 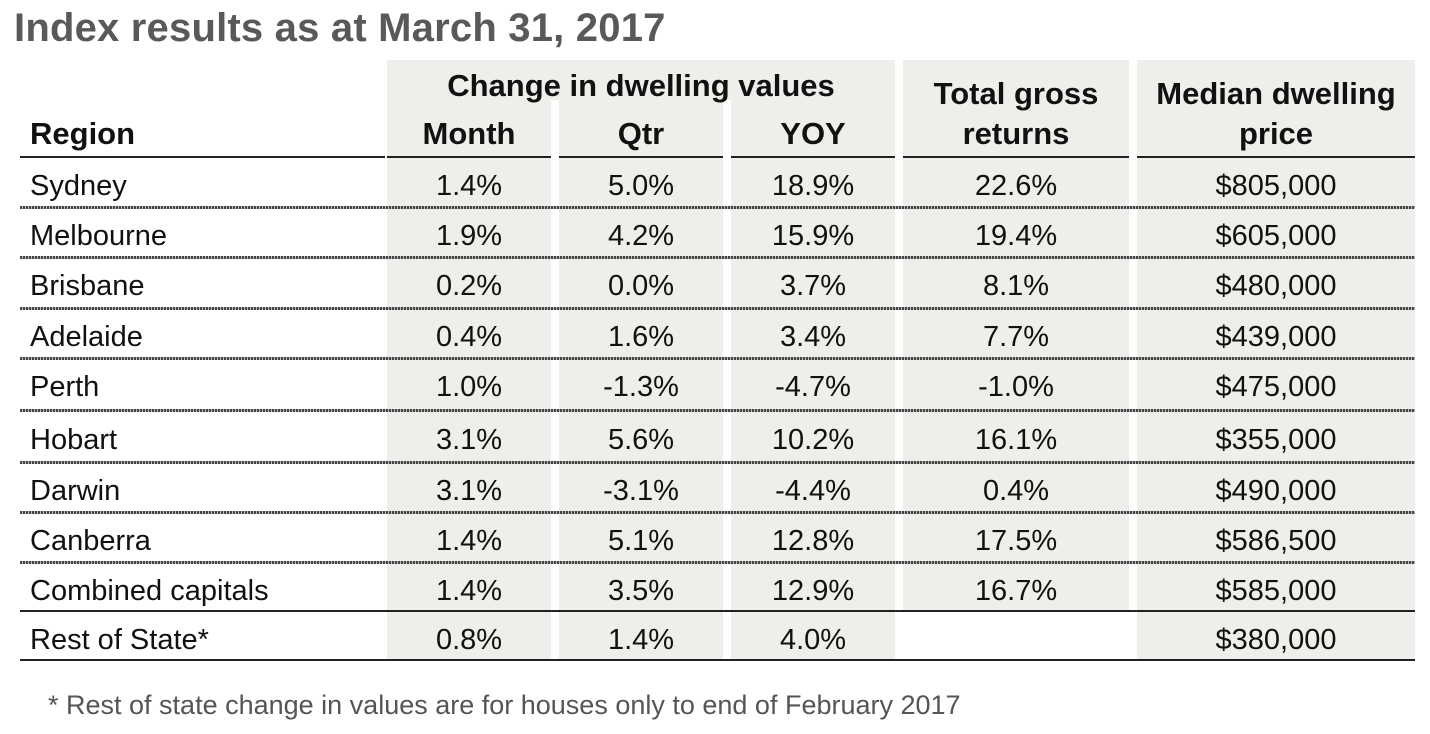 What do you see at coordinates (1016, 286) in the screenshot?
I see `table-cell-total: 8.1%` at bounding box center [1016, 286].